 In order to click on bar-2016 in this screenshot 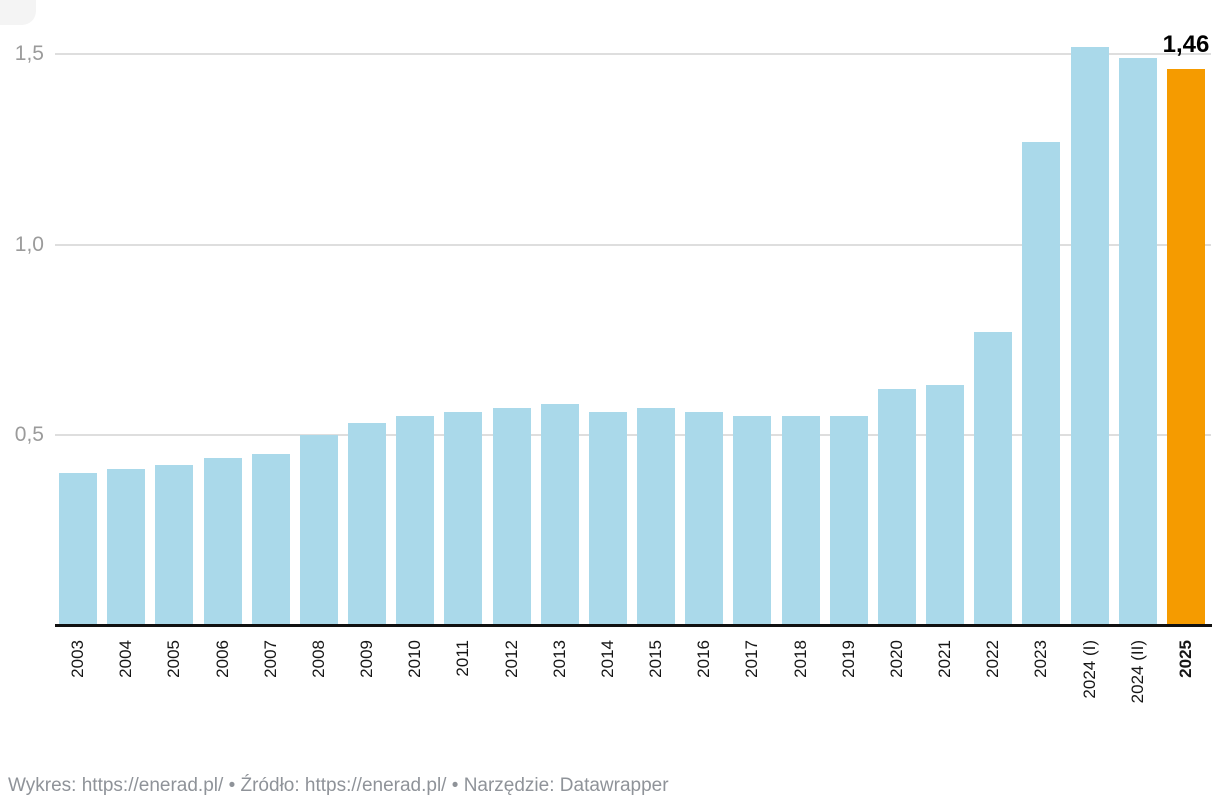, I will do `click(704, 518)`.